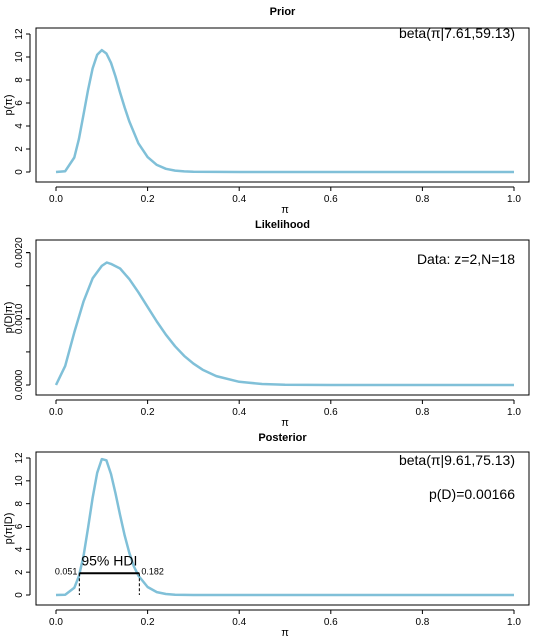  I want to click on annotation: Data: z=2,N=18, so click(466, 259).